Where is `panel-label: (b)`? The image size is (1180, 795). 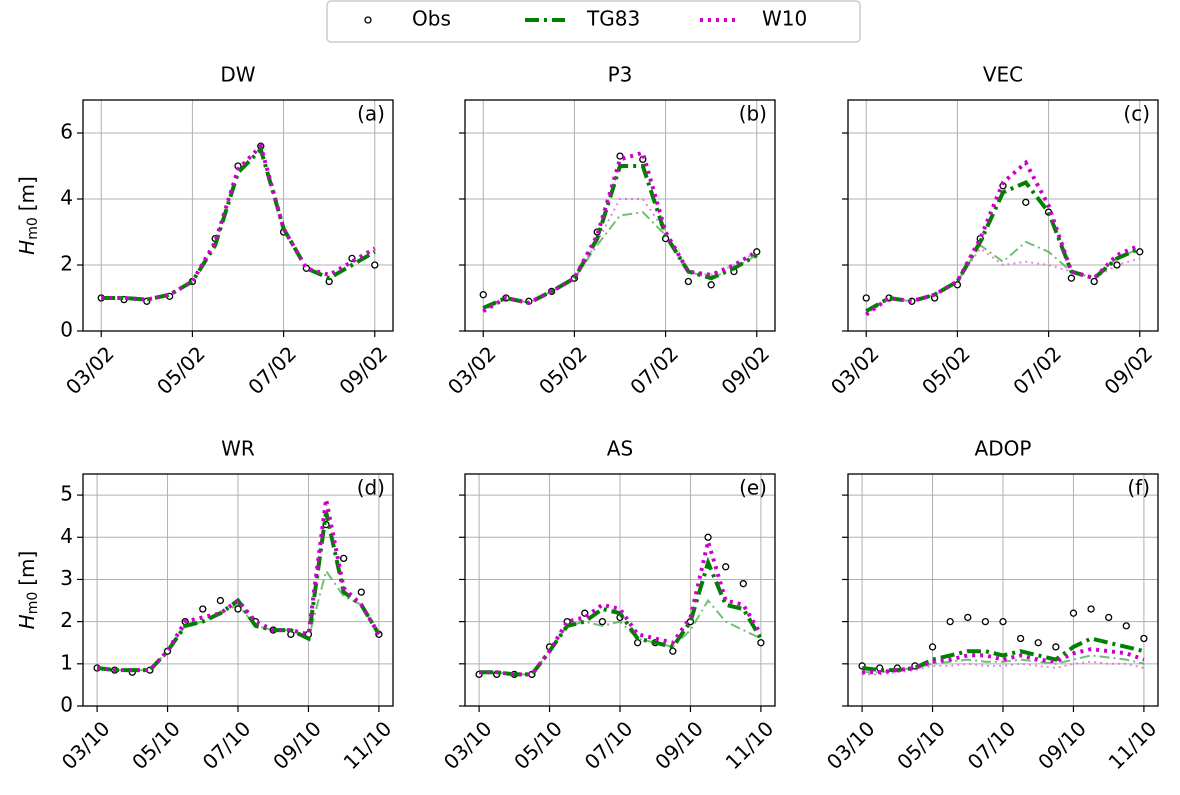
panel-label: (b) is located at coordinates (753, 114).